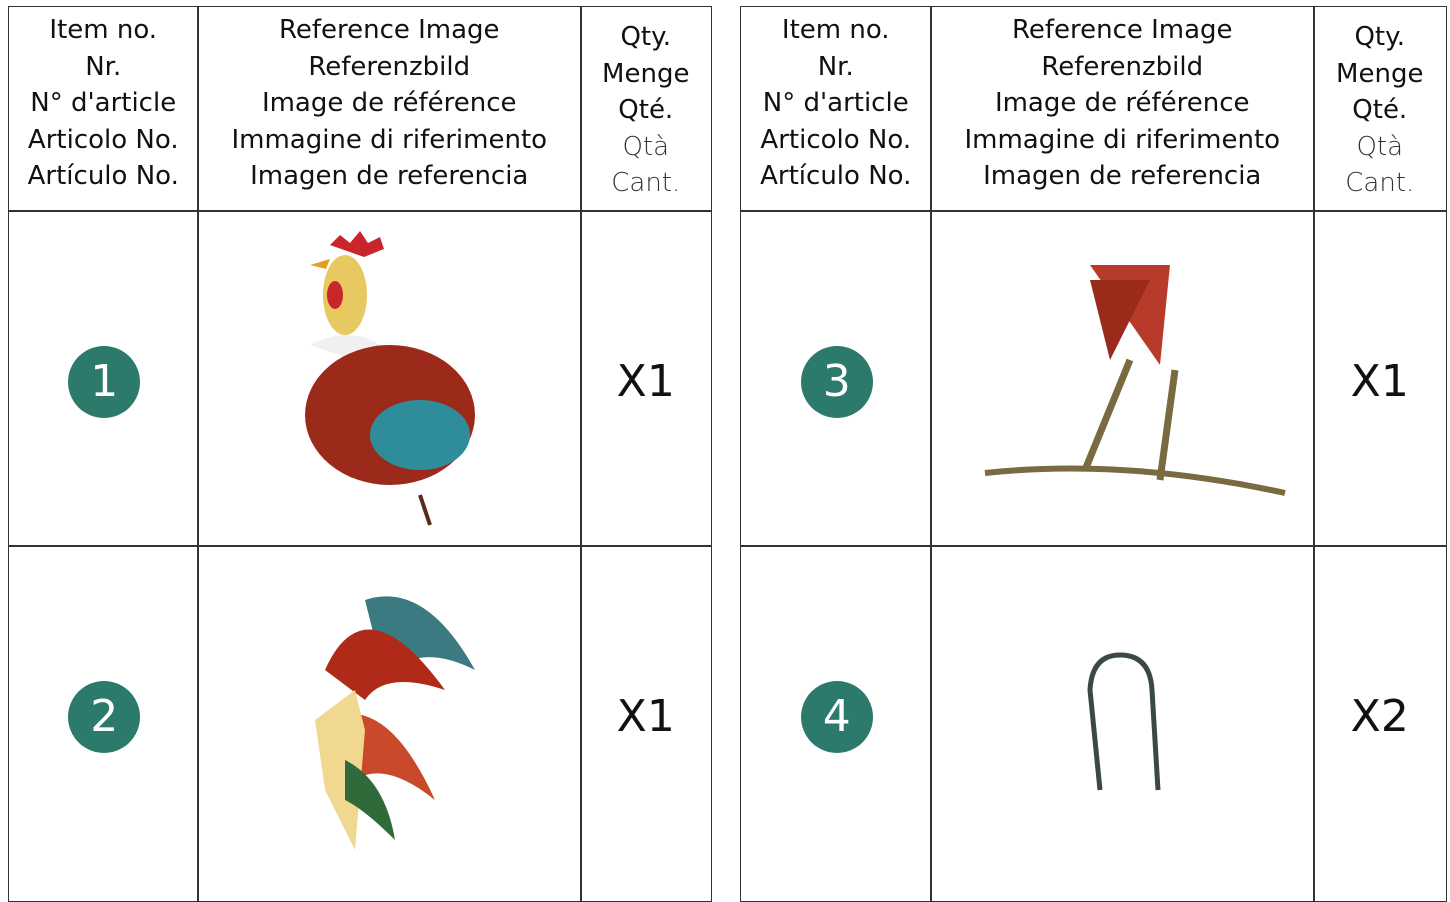 This screenshot has width=1450, height=902. Describe the element at coordinates (104, 717) in the screenshot. I see `item-number: 2` at that location.